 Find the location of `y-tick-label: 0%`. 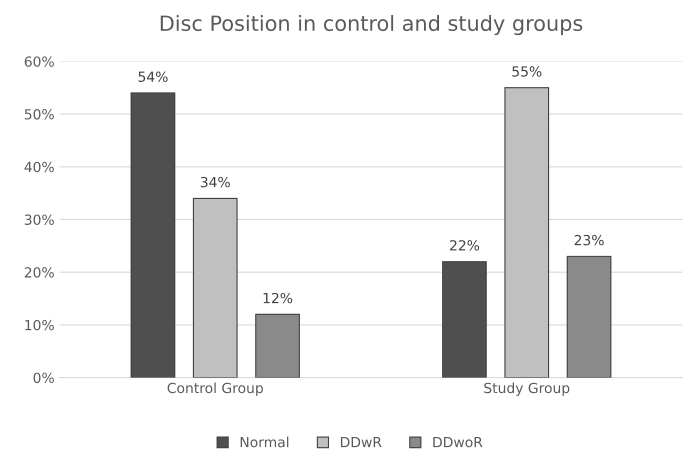

y-tick-label: 0% is located at coordinates (44, 378).